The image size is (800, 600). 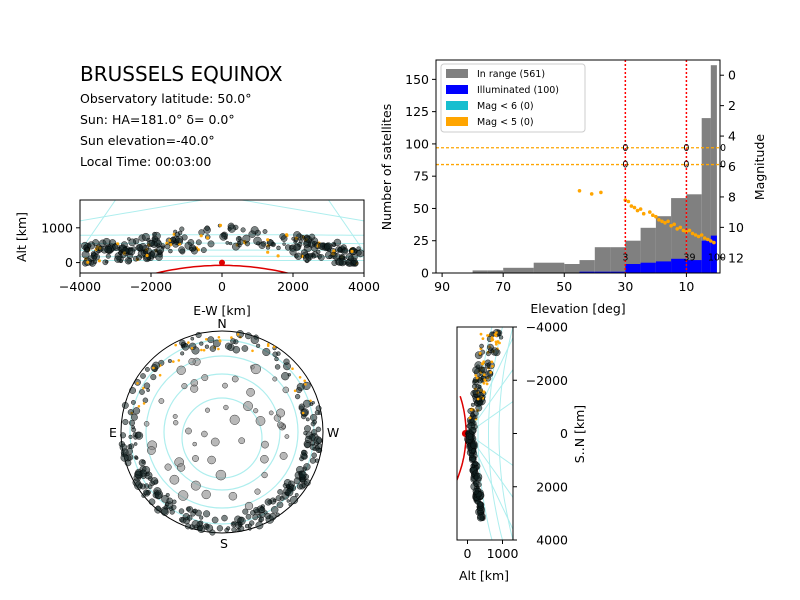 What do you see at coordinates (618, 272) in the screenshot?
I see `illuminated-bar` at bounding box center [618, 272].